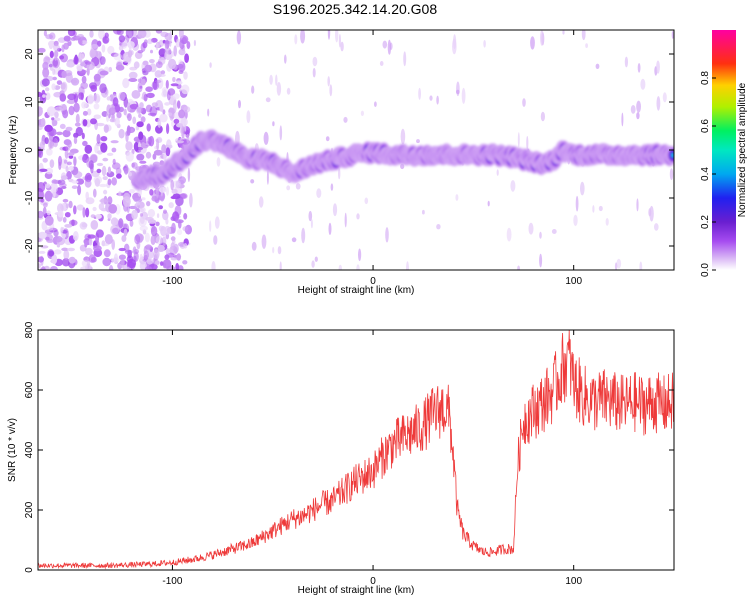  What do you see at coordinates (13, 150) in the screenshot?
I see `spectrogram-y-axis-label: Frequency (Hz)` at bounding box center [13, 150].